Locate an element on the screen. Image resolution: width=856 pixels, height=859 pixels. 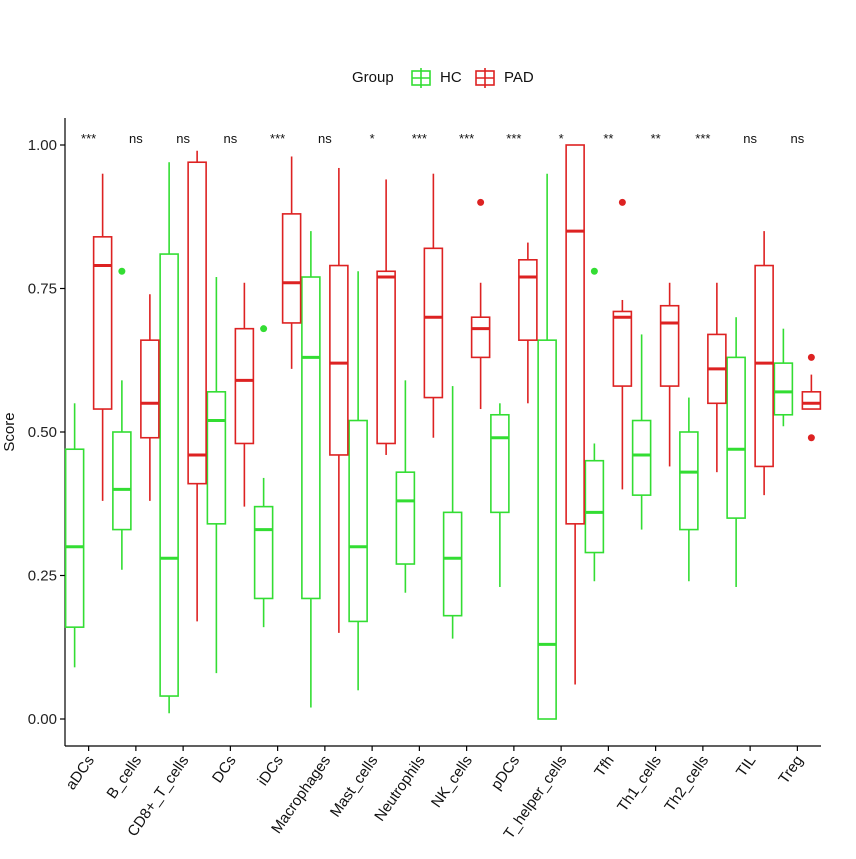
box-hc-treg is located at coordinates (783, 377).